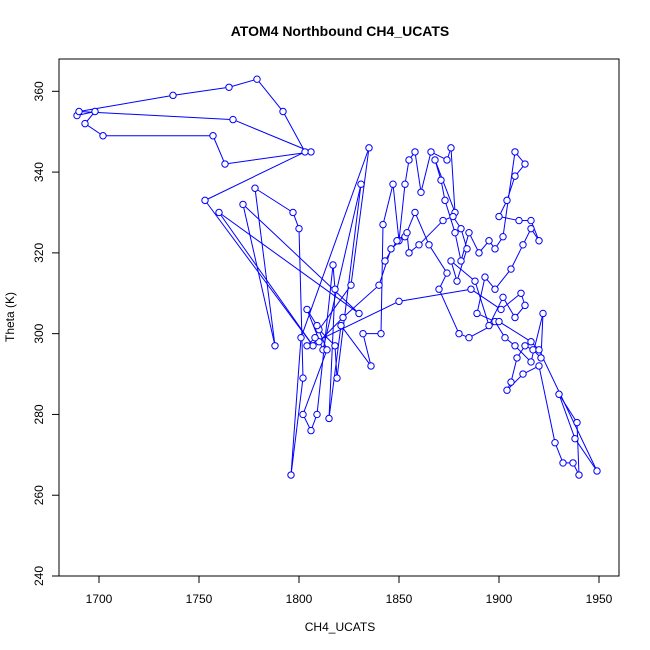  I want to click on y-tick-label: 300, so click(39, 333).